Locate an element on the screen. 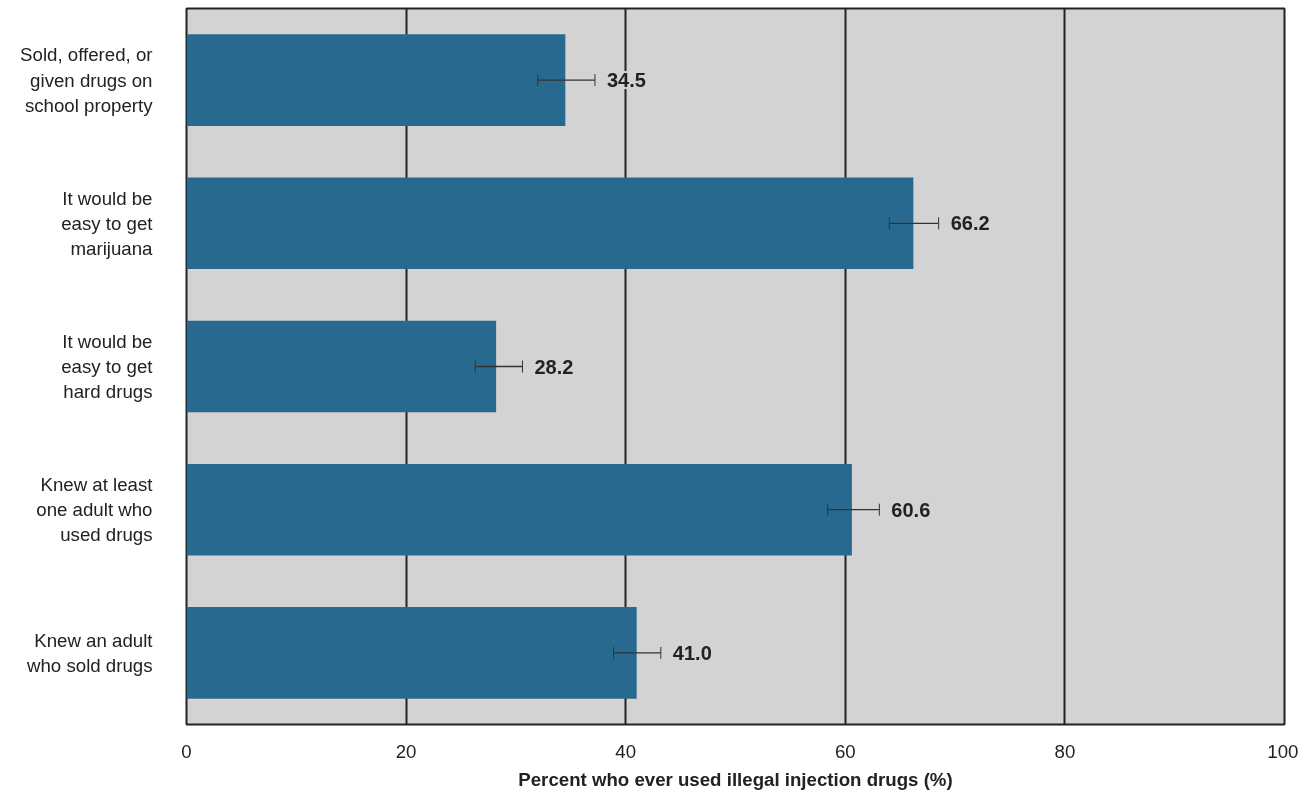 Image resolution: width=1298 pixels, height=803 pixels. y-tick-label: Knew an adult who sold drugs is located at coordinates (90, 652).